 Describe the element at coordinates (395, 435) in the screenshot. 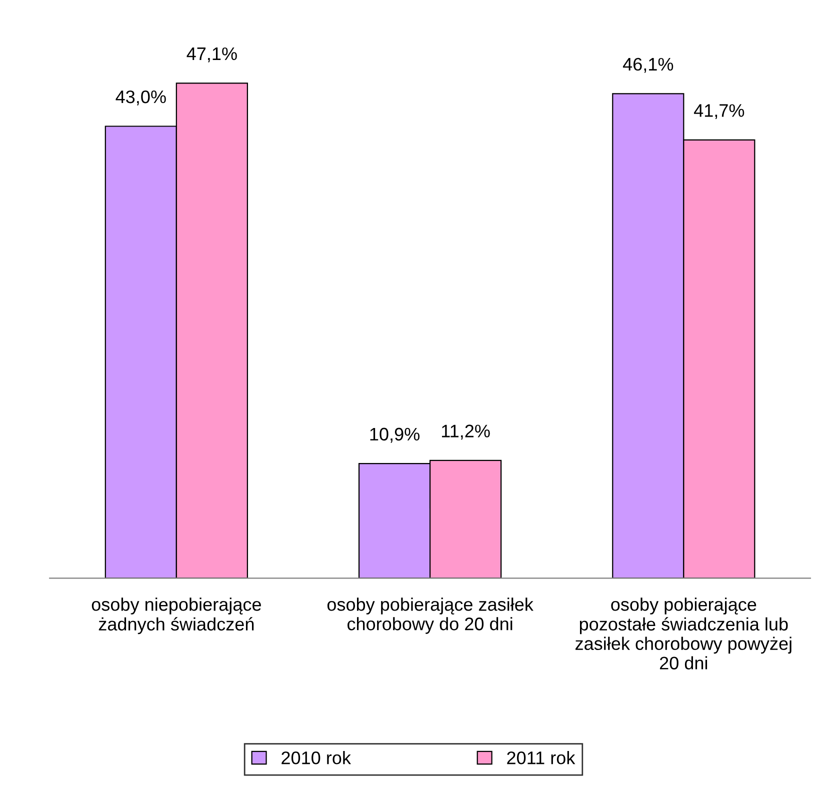

I see `data-label: 10,9%` at that location.